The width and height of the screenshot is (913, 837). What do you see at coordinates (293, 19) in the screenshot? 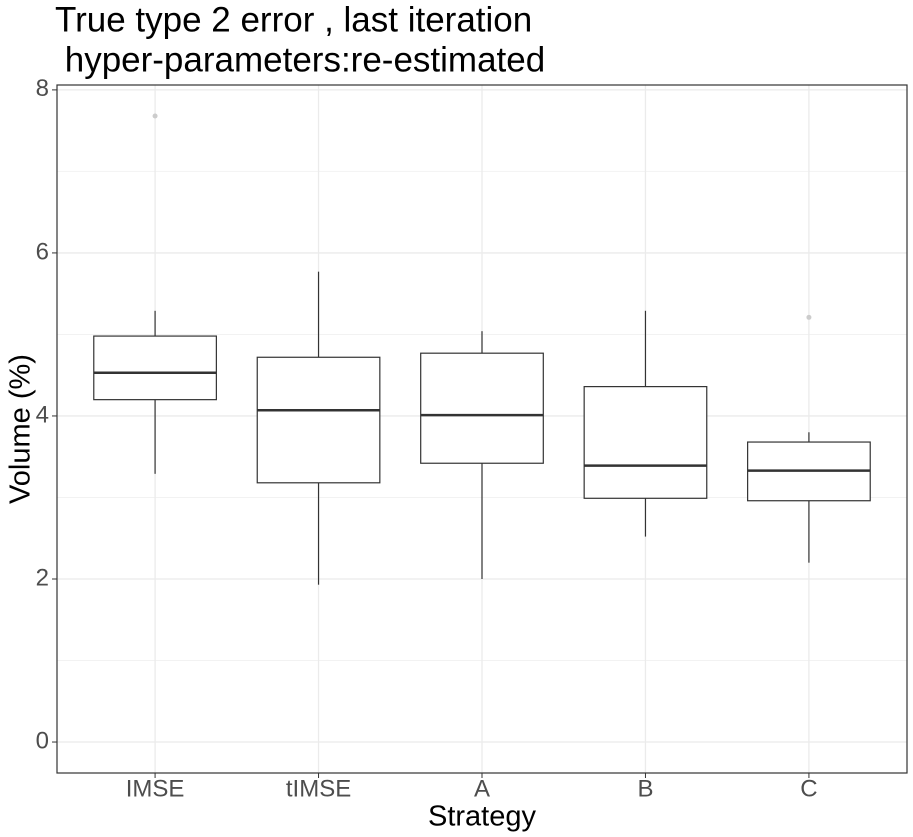
I see `chart-title: True type 2 error , last iteration` at bounding box center [293, 19].